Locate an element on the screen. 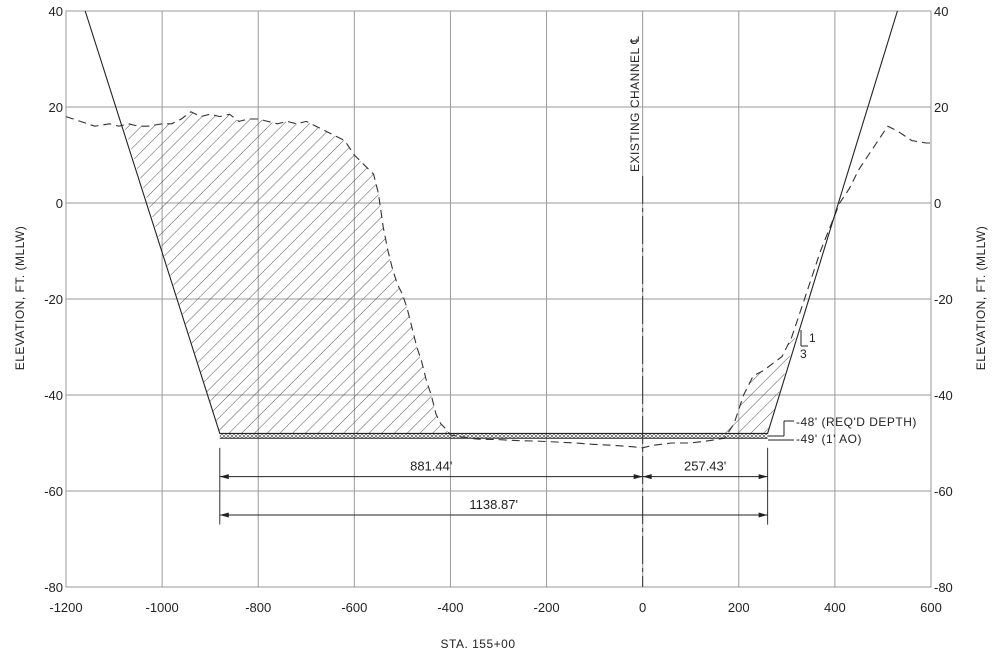 The height and width of the screenshot is (655, 996). y-tick-label-right: -60 is located at coordinates (943, 491).